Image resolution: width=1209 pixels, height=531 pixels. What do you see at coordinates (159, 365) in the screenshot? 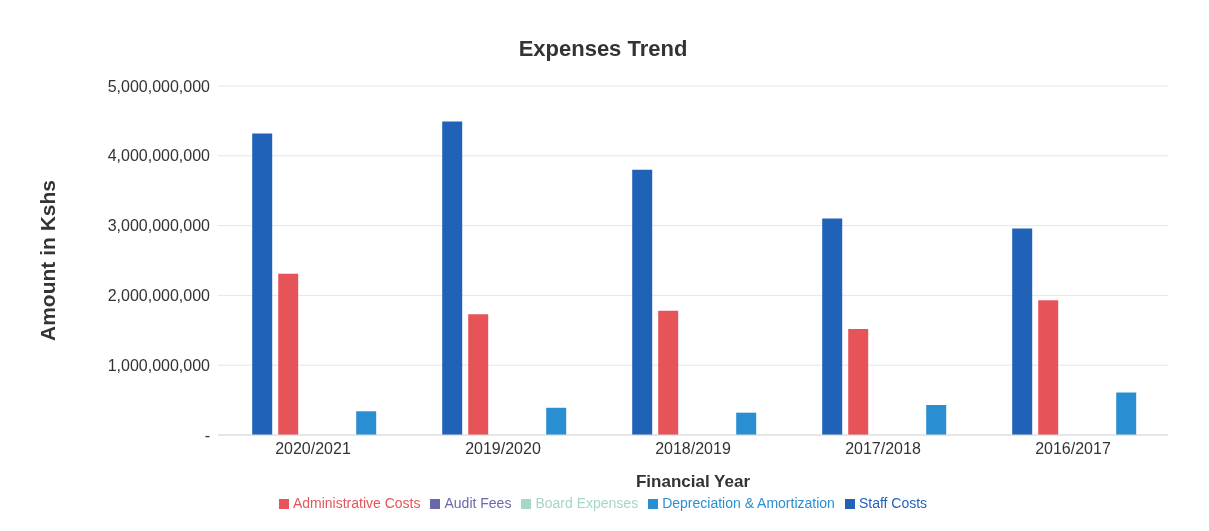
I see `y-tick-label: 1,000,000,000` at bounding box center [159, 365].